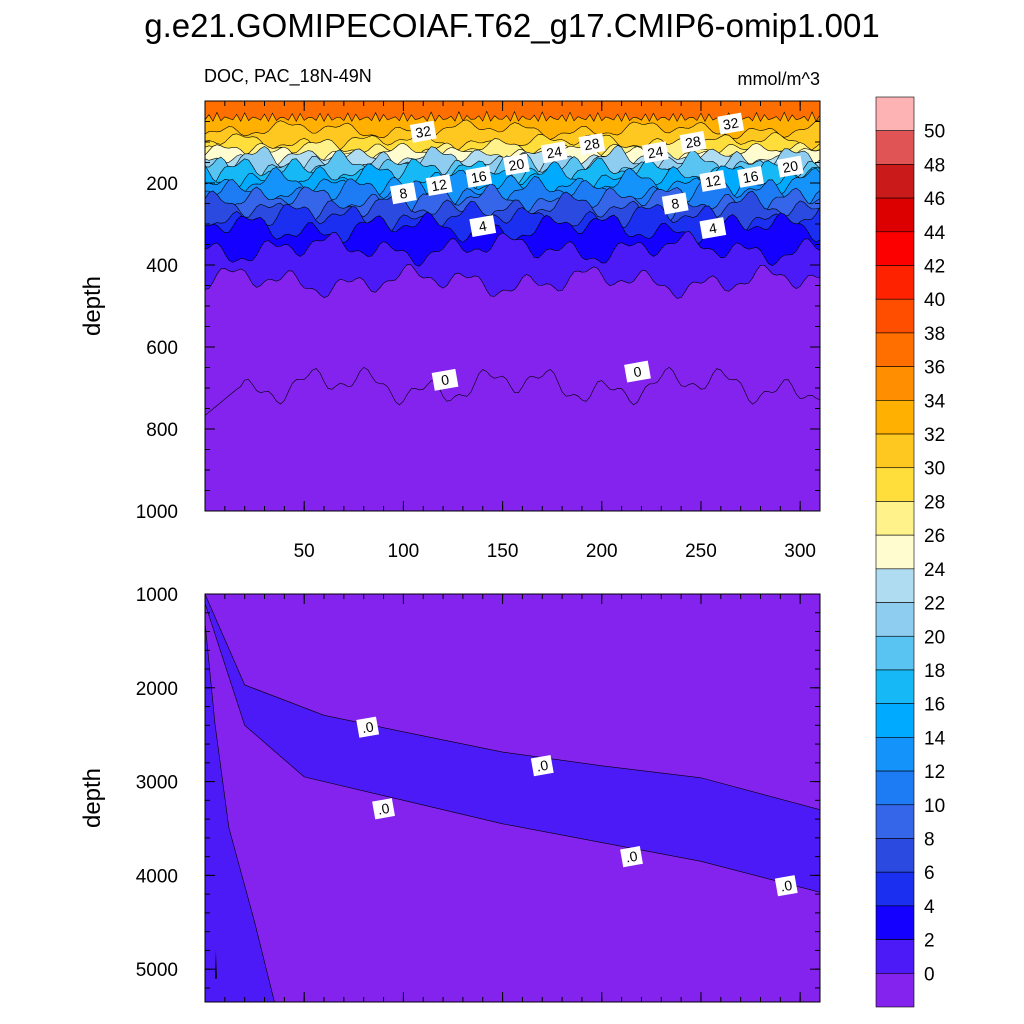 The height and width of the screenshot is (1024, 1024). Describe the element at coordinates (934, 705) in the screenshot. I see `colorbar-label: 16` at that location.